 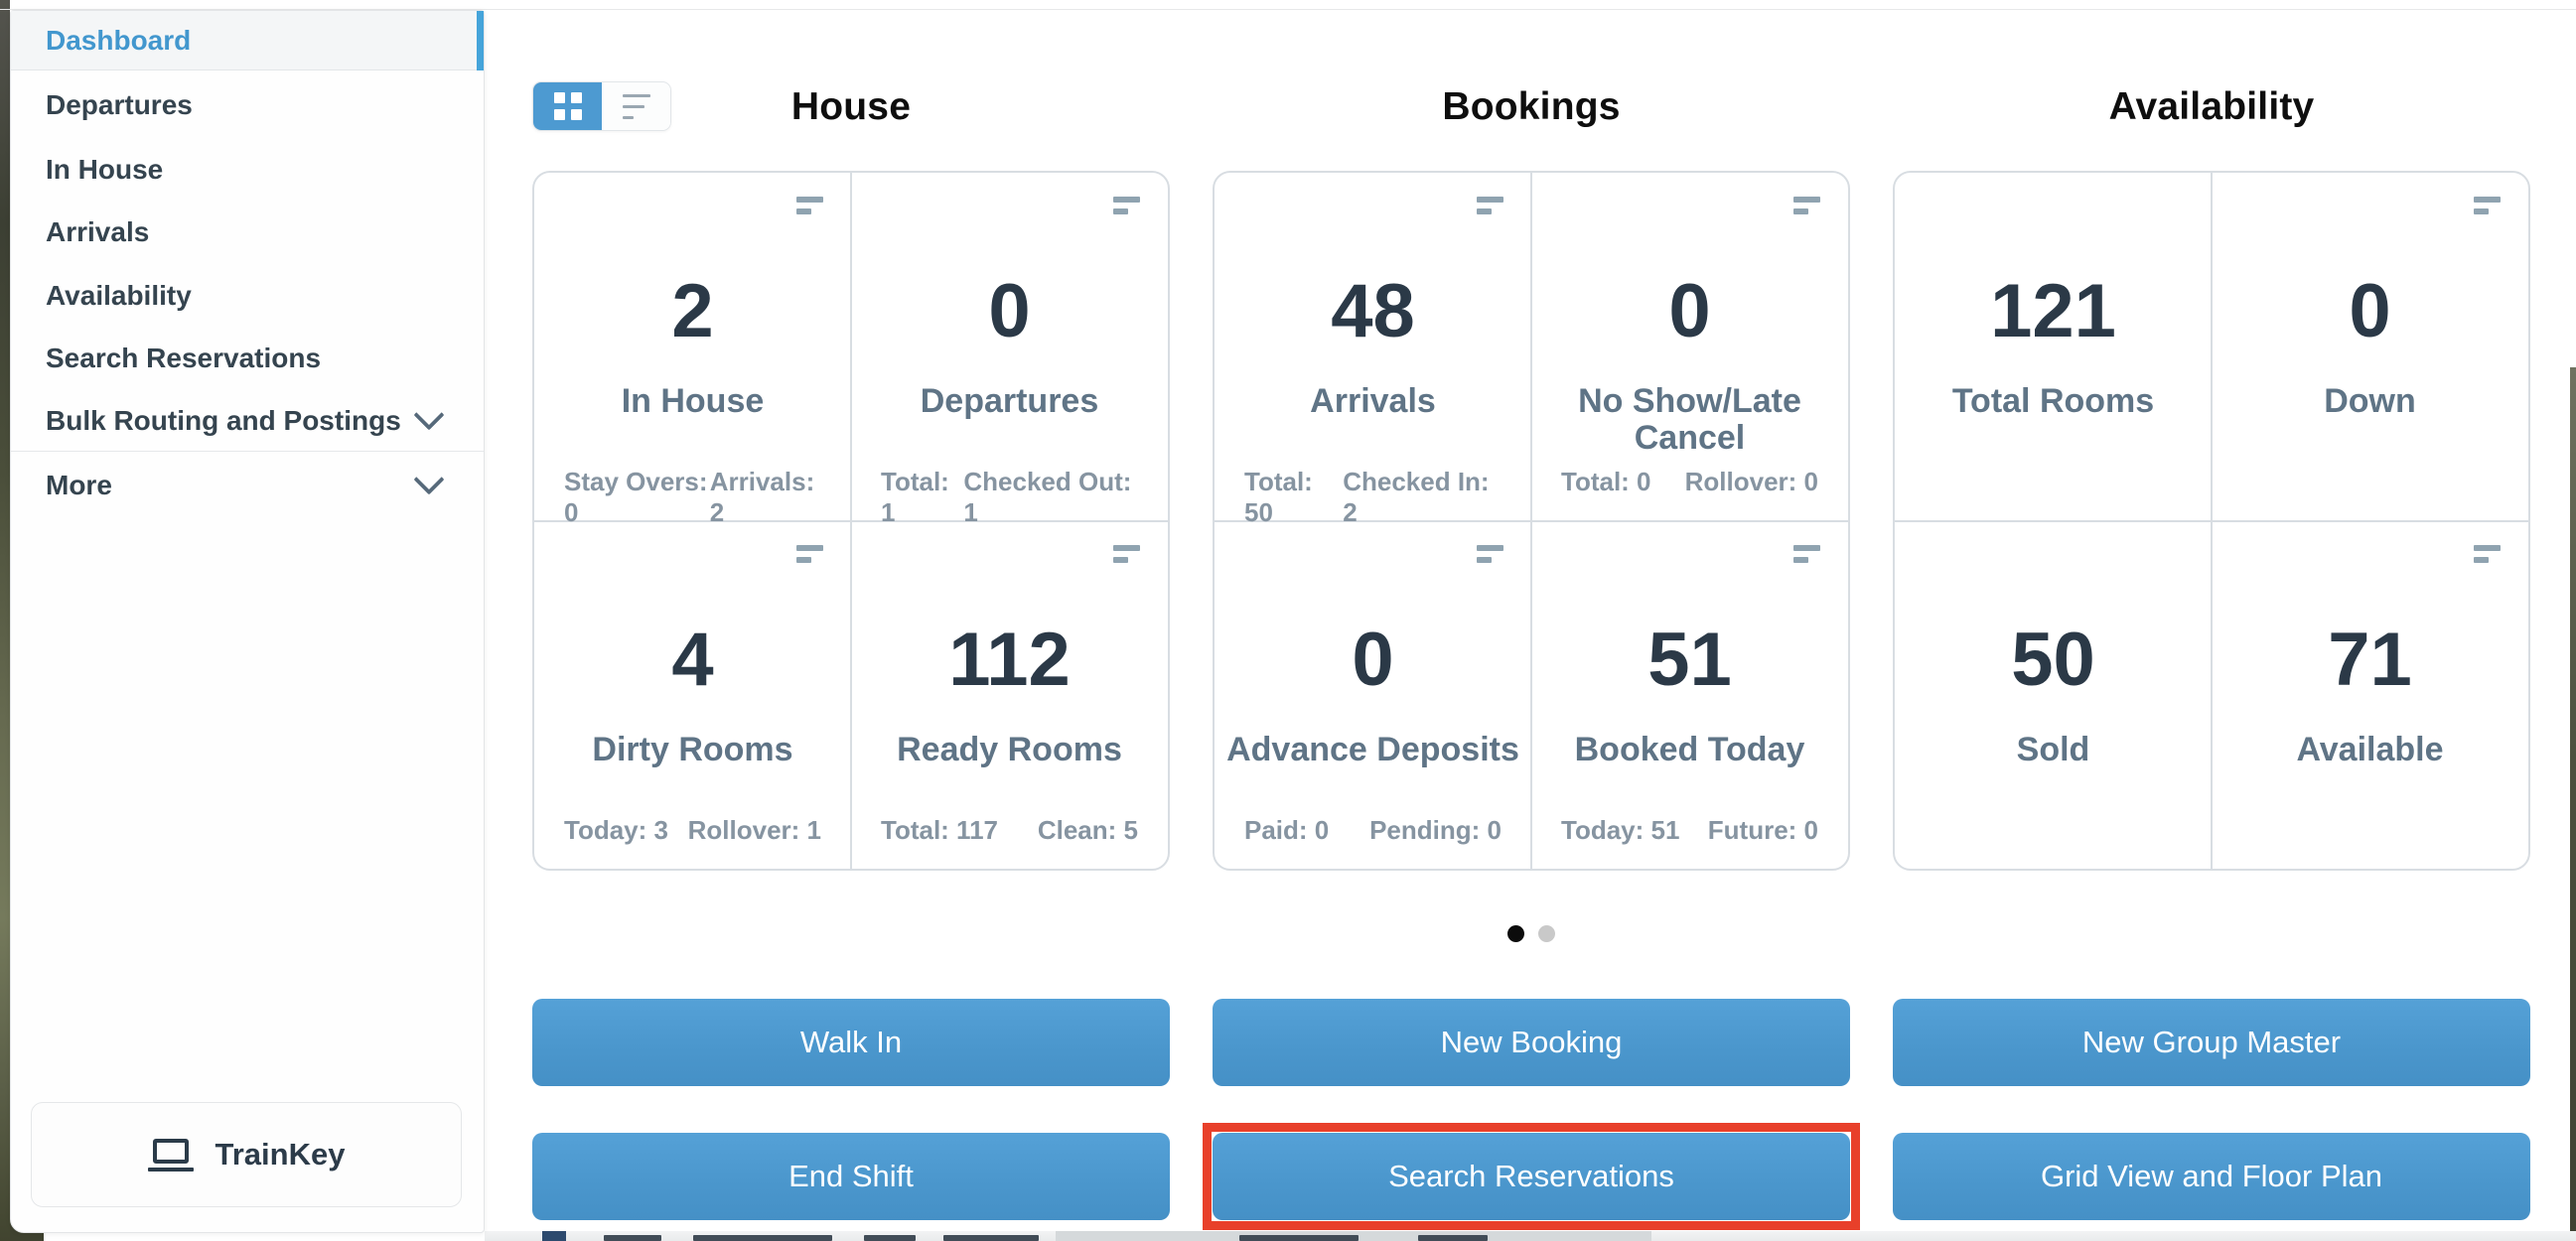 What do you see at coordinates (1372, 749) in the screenshot?
I see `stat-label: Advance Deposits` at bounding box center [1372, 749].